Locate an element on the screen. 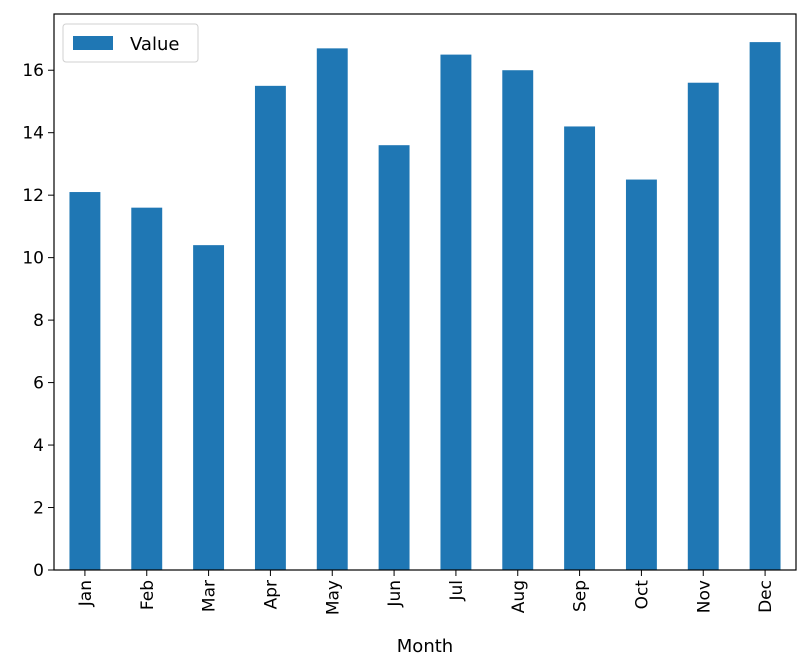 The image size is (806, 658). y-tick-label: 14 is located at coordinates (33, 134).